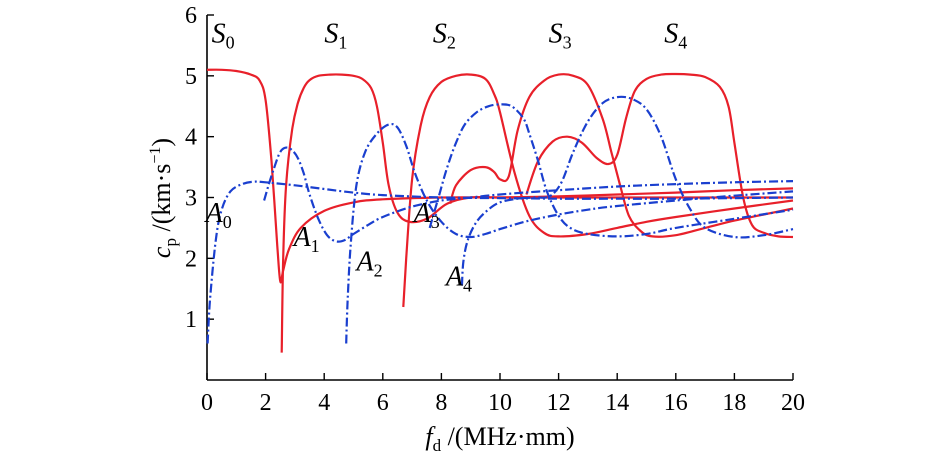  What do you see at coordinates (191, 320) in the screenshot?
I see `y-tick-label: 1` at bounding box center [191, 320].